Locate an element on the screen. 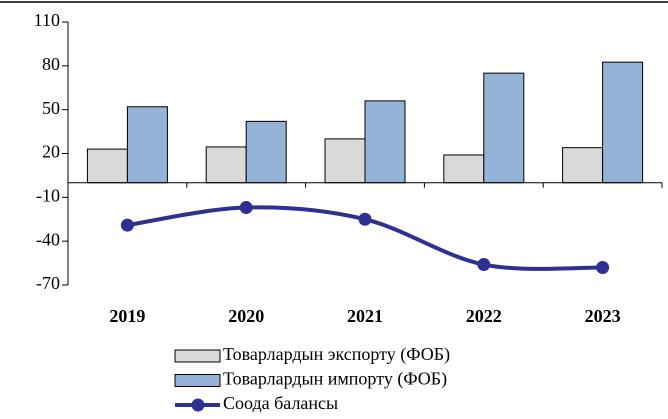  x-tick-label: 2021 is located at coordinates (365, 316).